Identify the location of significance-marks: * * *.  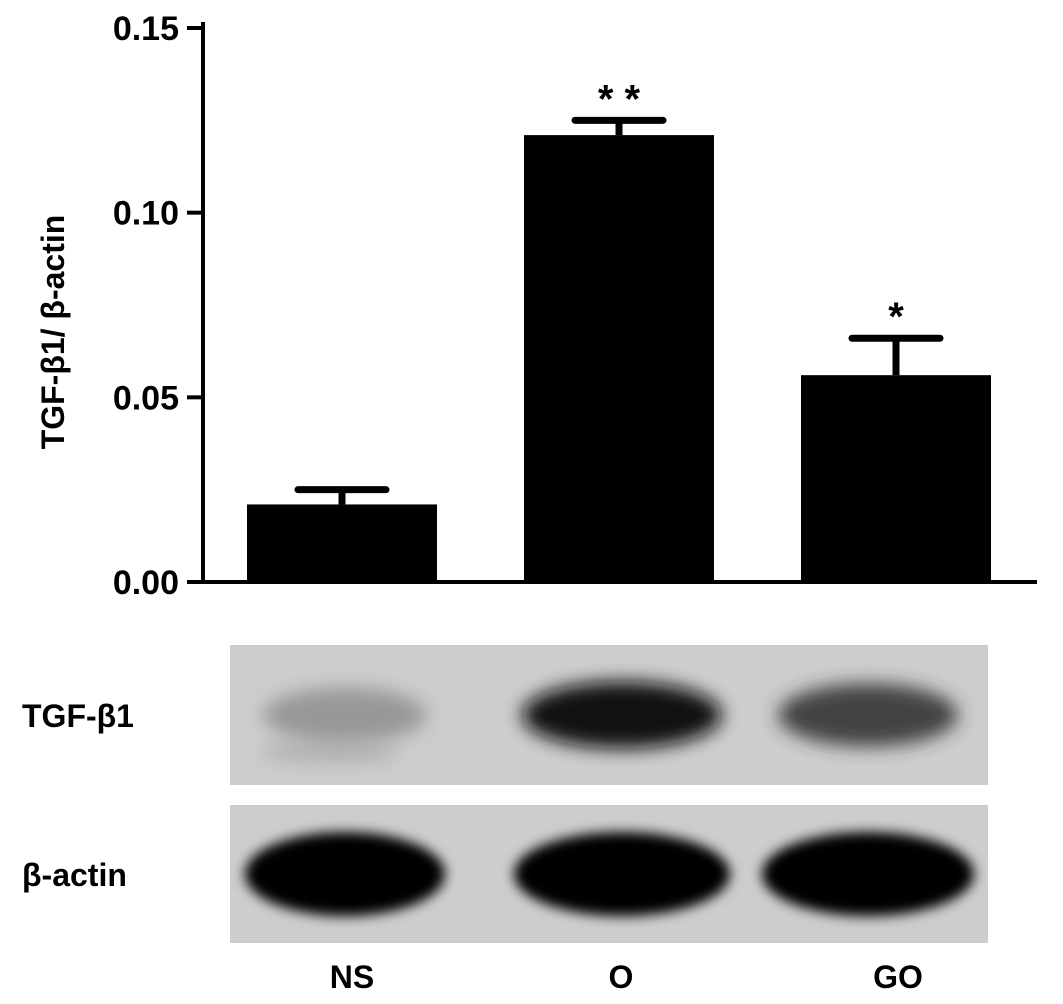
(751, 208).